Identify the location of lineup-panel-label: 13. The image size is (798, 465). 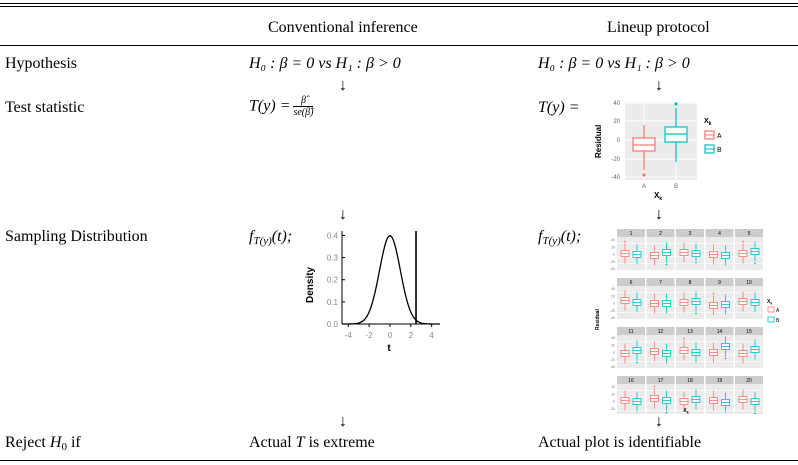
(690, 332).